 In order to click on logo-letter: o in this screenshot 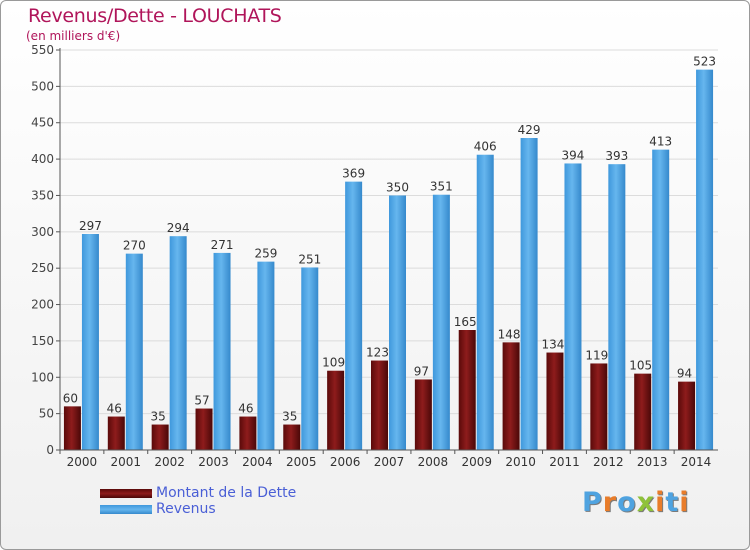, I will do `click(627, 502)`.